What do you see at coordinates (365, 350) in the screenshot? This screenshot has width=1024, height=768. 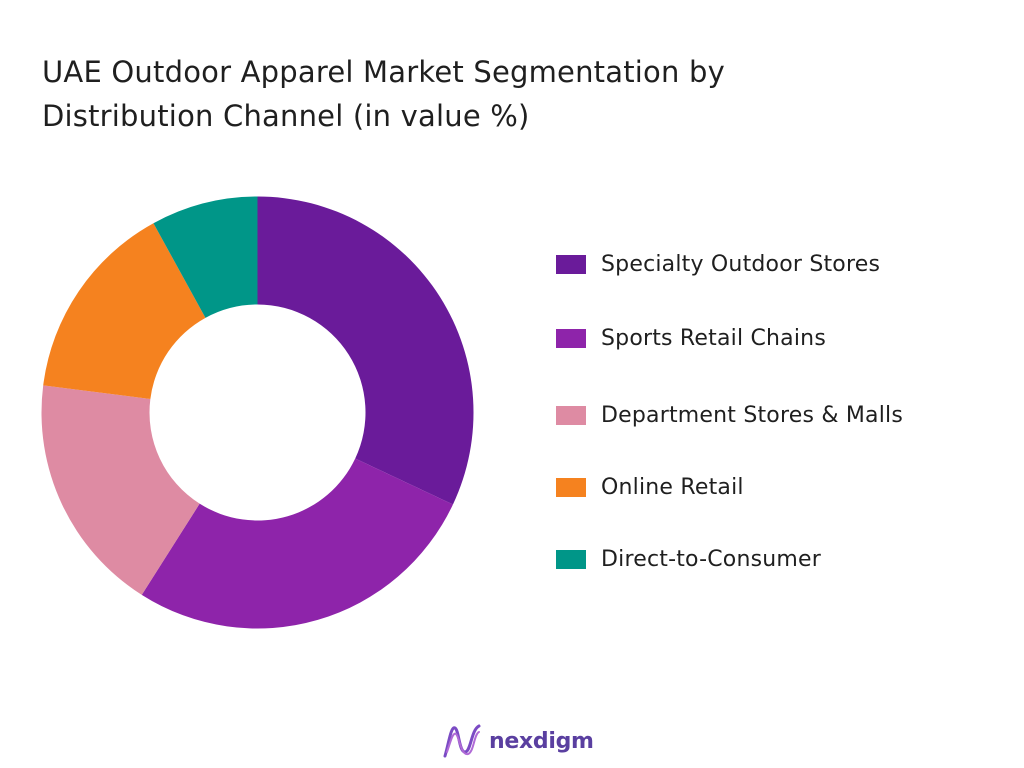 I see `donut-slice-specialty-outdoor-stores` at bounding box center [365, 350].